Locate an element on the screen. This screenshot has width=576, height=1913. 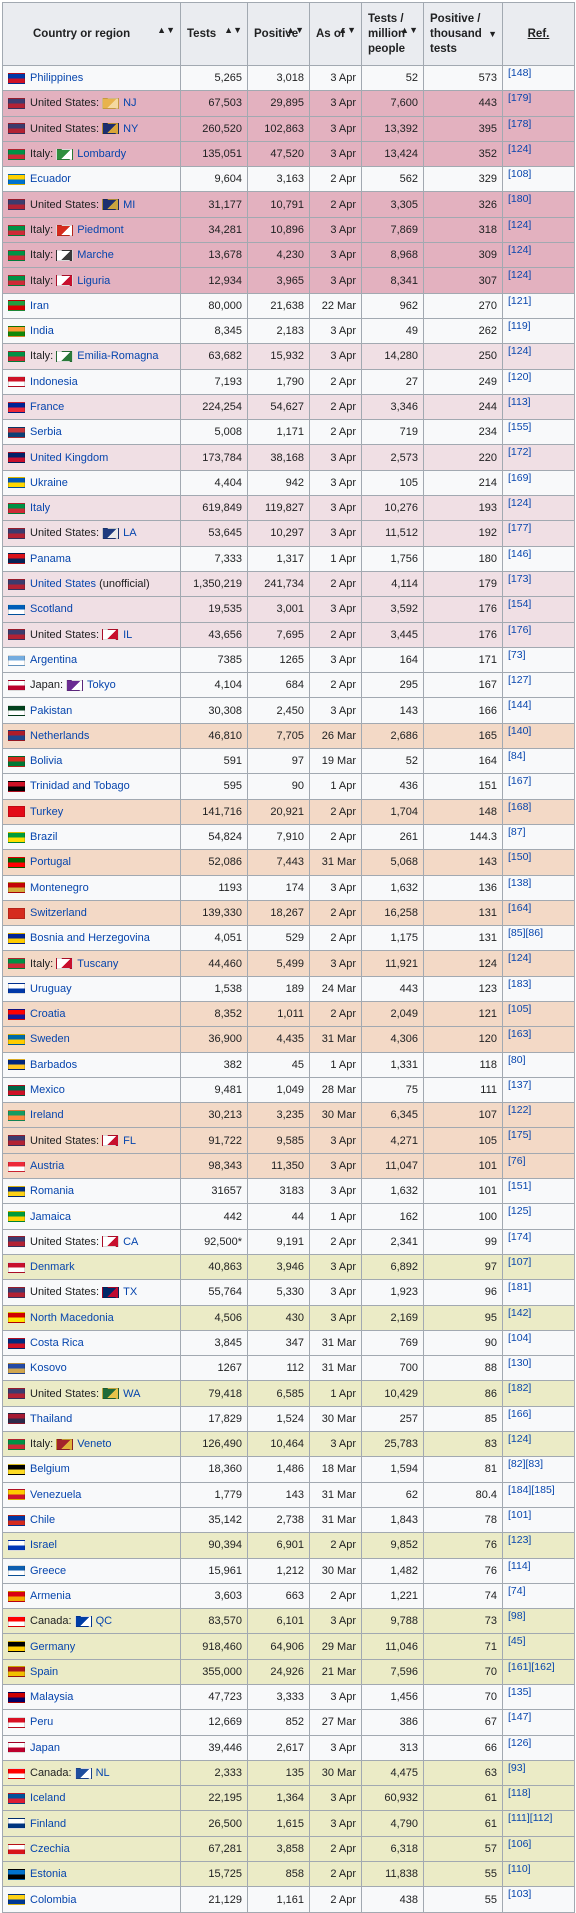
country-link: Austria is located at coordinates (47, 1165).